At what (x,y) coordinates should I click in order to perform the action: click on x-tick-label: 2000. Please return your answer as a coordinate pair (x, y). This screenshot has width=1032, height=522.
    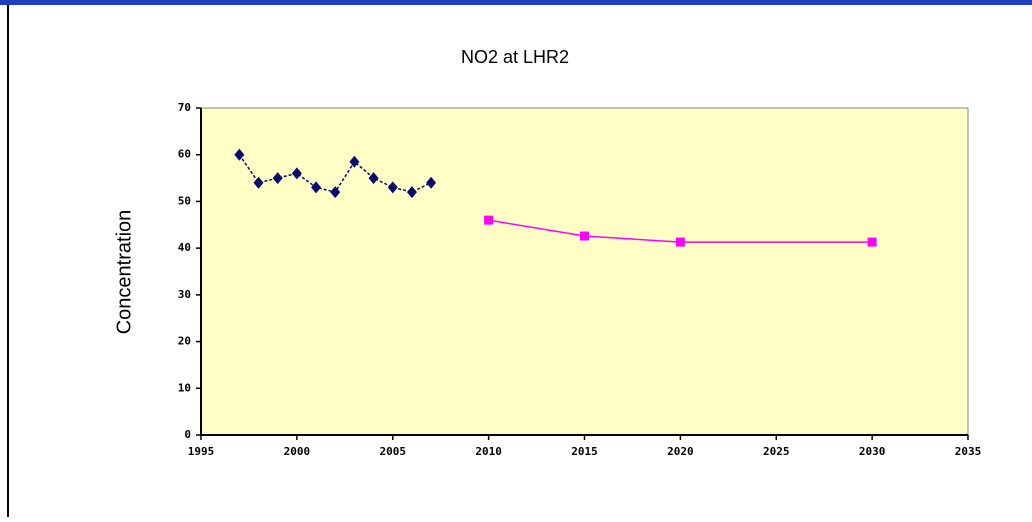
    Looking at the image, I should click on (297, 451).